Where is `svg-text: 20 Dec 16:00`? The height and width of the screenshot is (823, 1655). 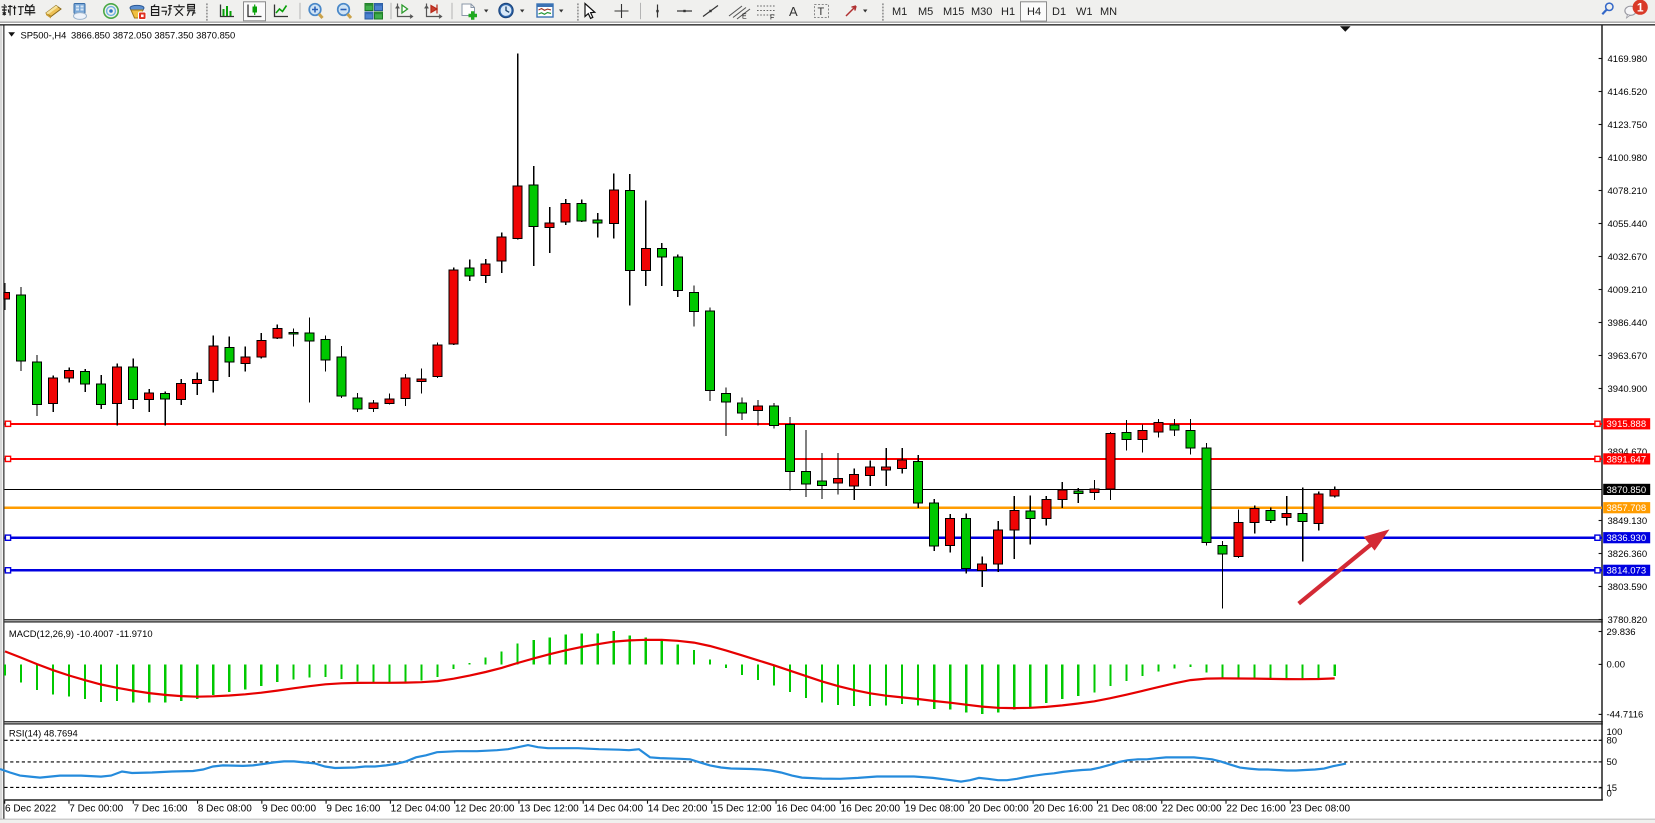 svg-text: 20 Dec 16:00 is located at coordinates (1063, 809).